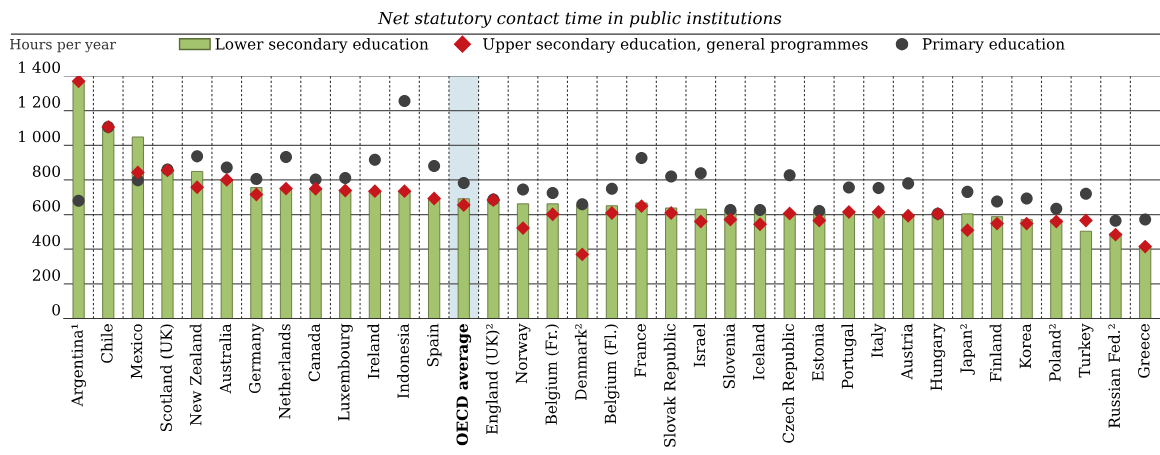 This screenshot has height=455, width=1160. What do you see at coordinates (322, 45) in the screenshot?
I see `legend-label: Lower secondary education` at bounding box center [322, 45].